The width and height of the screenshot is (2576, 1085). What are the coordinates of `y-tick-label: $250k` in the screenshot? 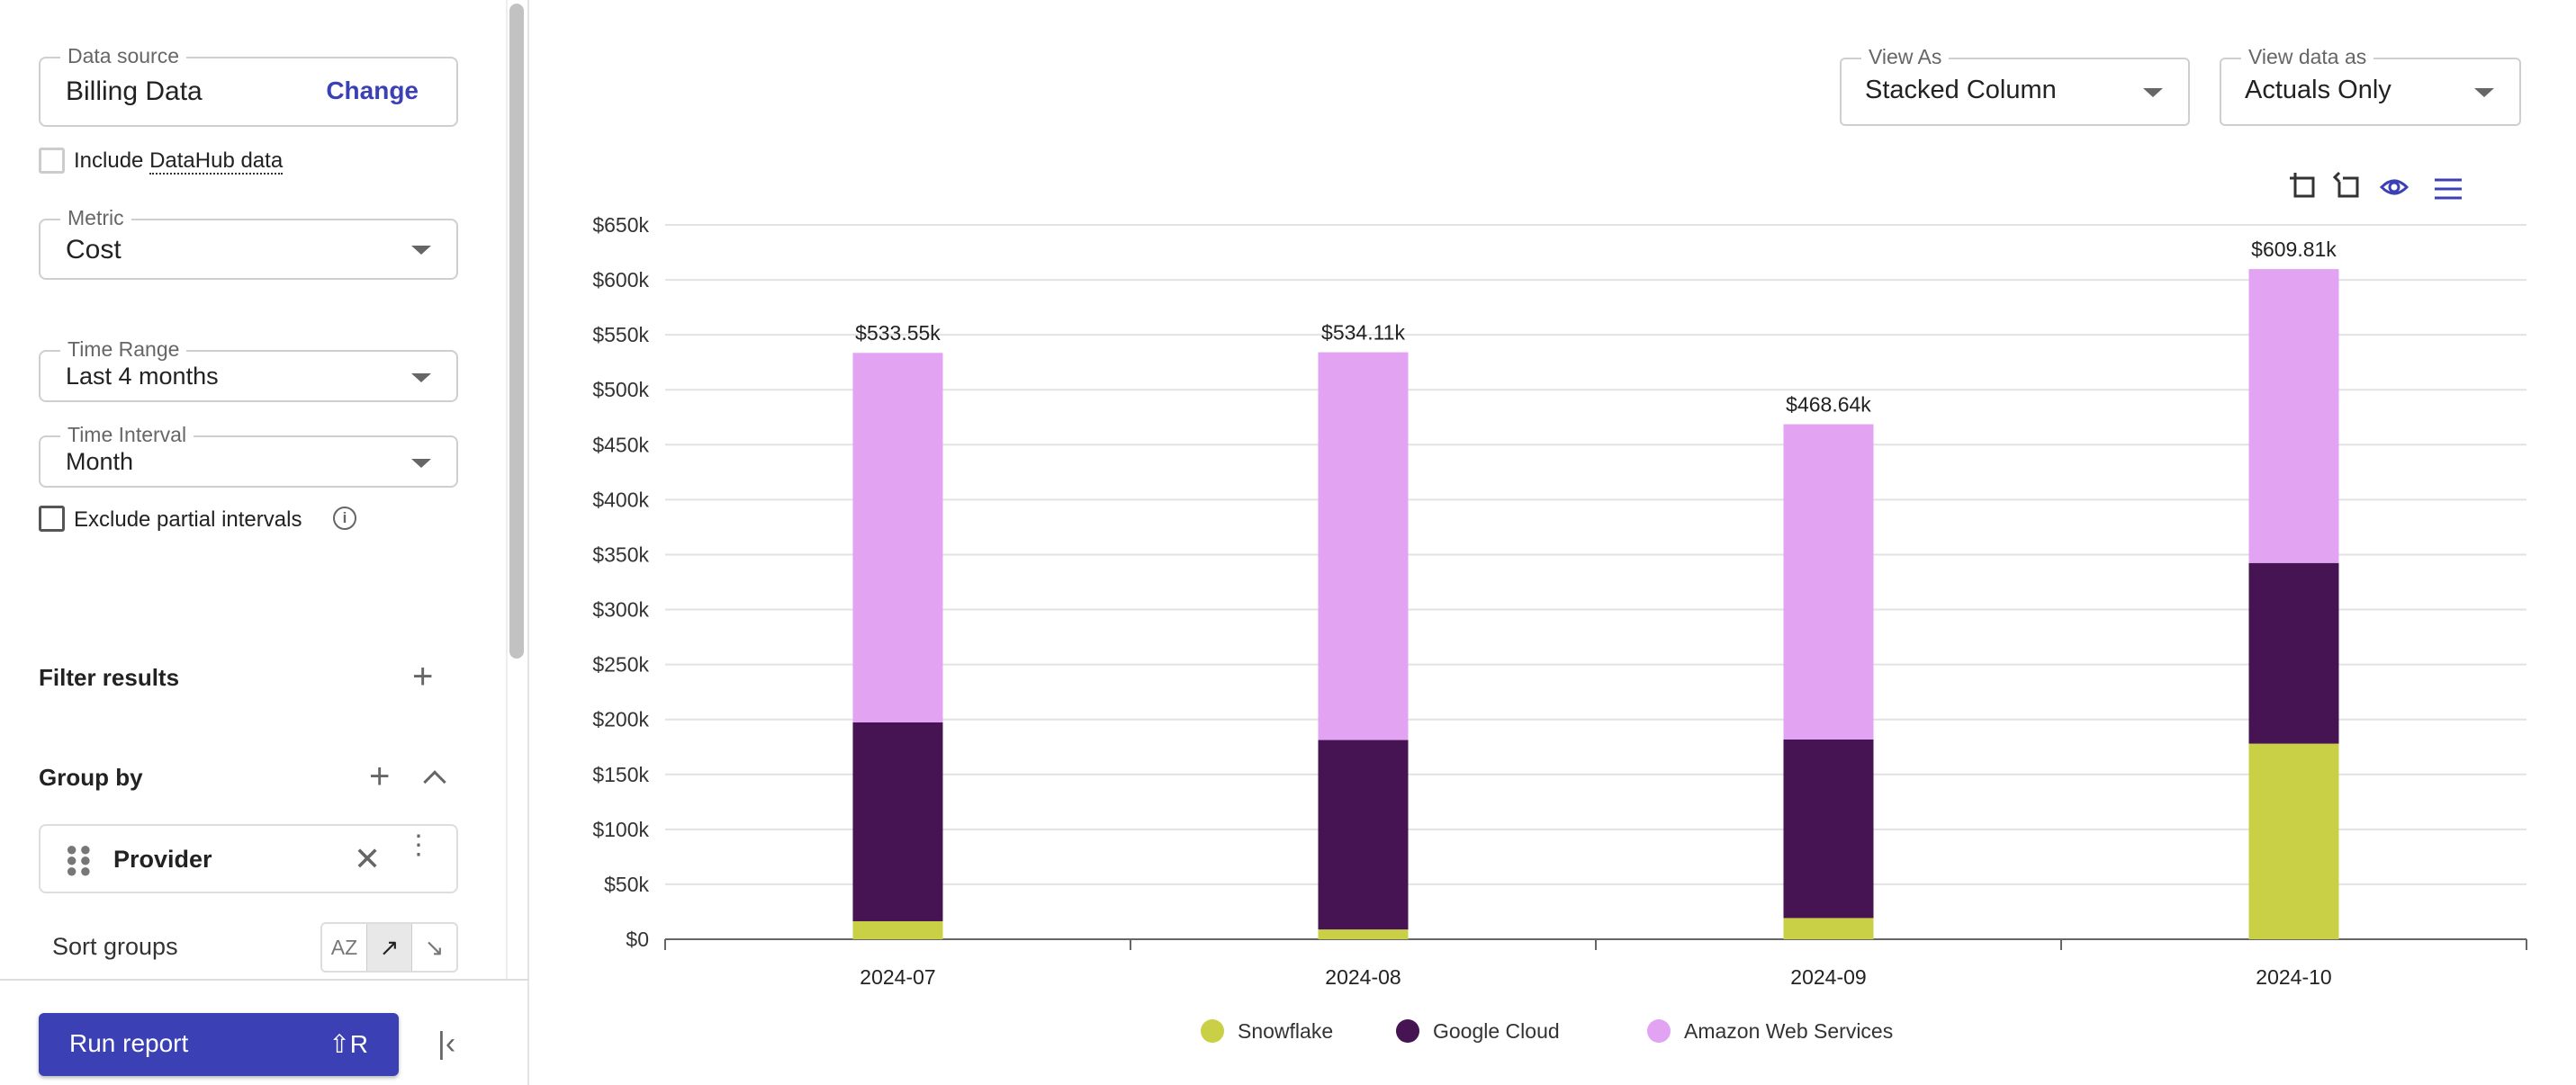 It's located at (620, 665).